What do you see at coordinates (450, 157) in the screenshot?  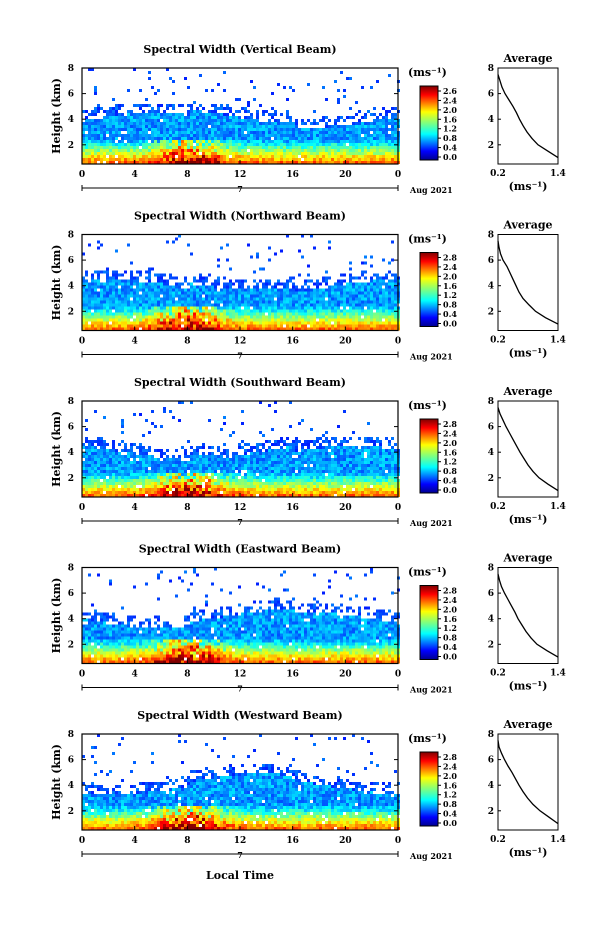 I see `colorbar-tick-label: 0.0` at bounding box center [450, 157].